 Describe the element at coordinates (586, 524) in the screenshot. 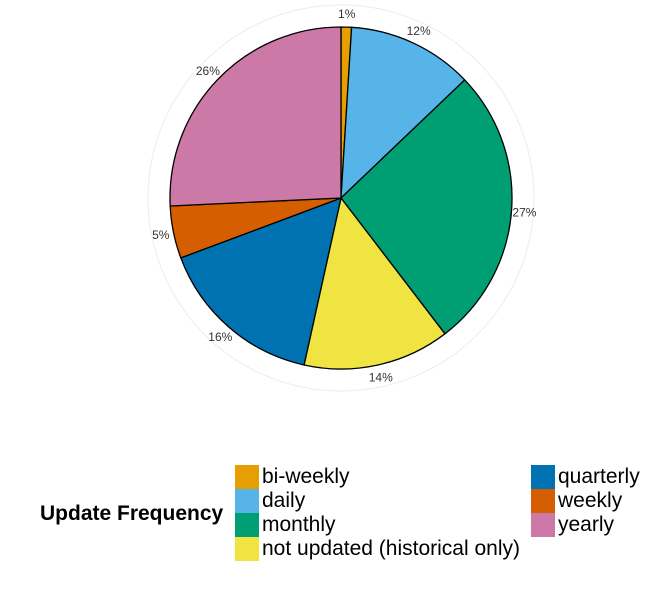

I see `legend-label-yearly: yearly` at that location.